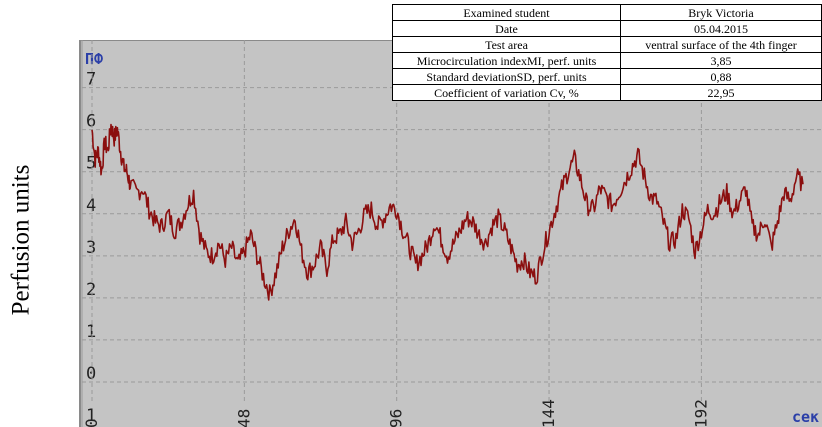 This screenshot has width=822, height=427. I want to click on y-axis-title: Perfusion units, so click(21, 240).